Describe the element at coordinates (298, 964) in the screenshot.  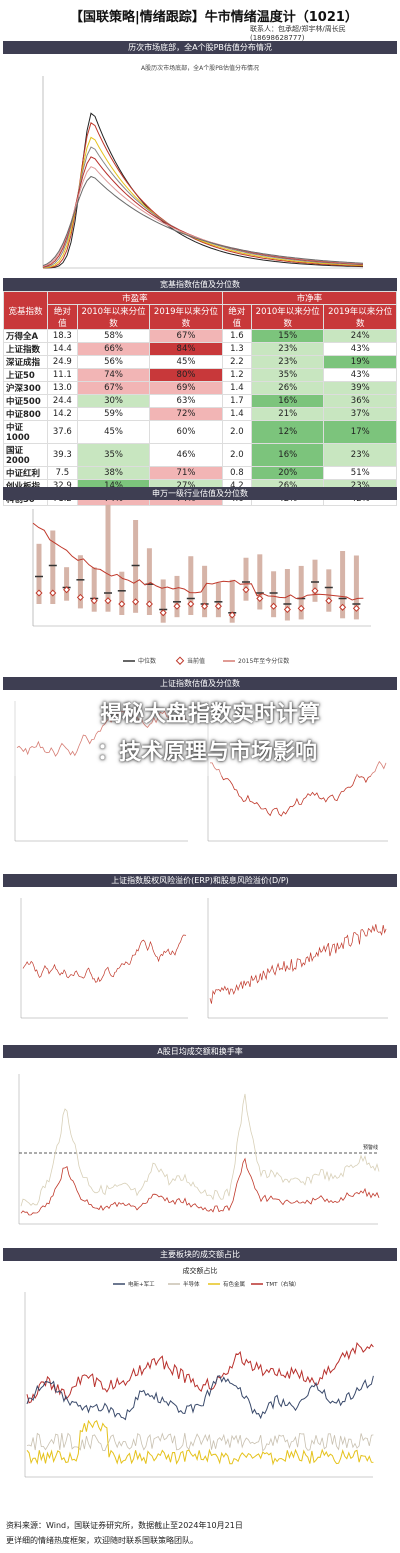
I see `dp-line` at that location.